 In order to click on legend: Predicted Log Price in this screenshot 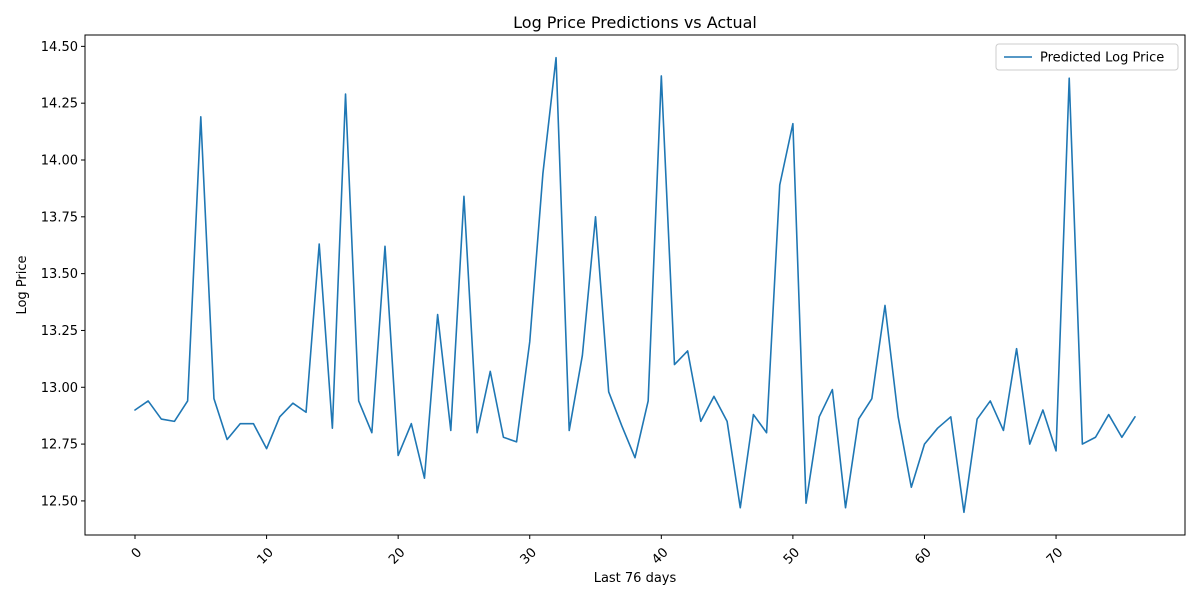, I will do `click(1087, 57)`.